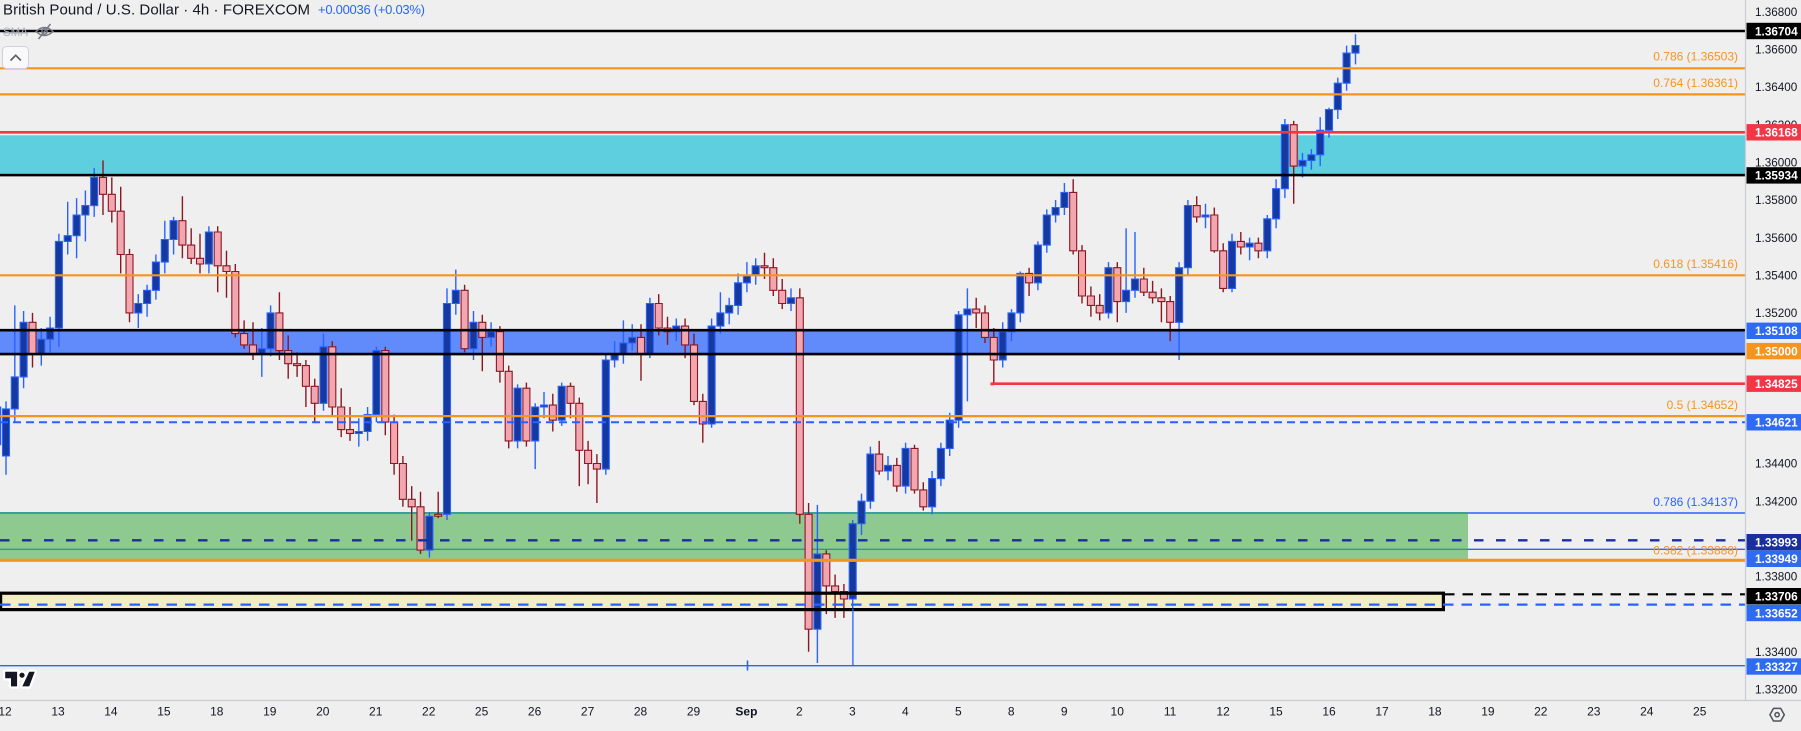 The height and width of the screenshot is (731, 1801). Describe the element at coordinates (1695, 551) in the screenshot. I see `svg-text: 0.382 (1.33888)` at that location.